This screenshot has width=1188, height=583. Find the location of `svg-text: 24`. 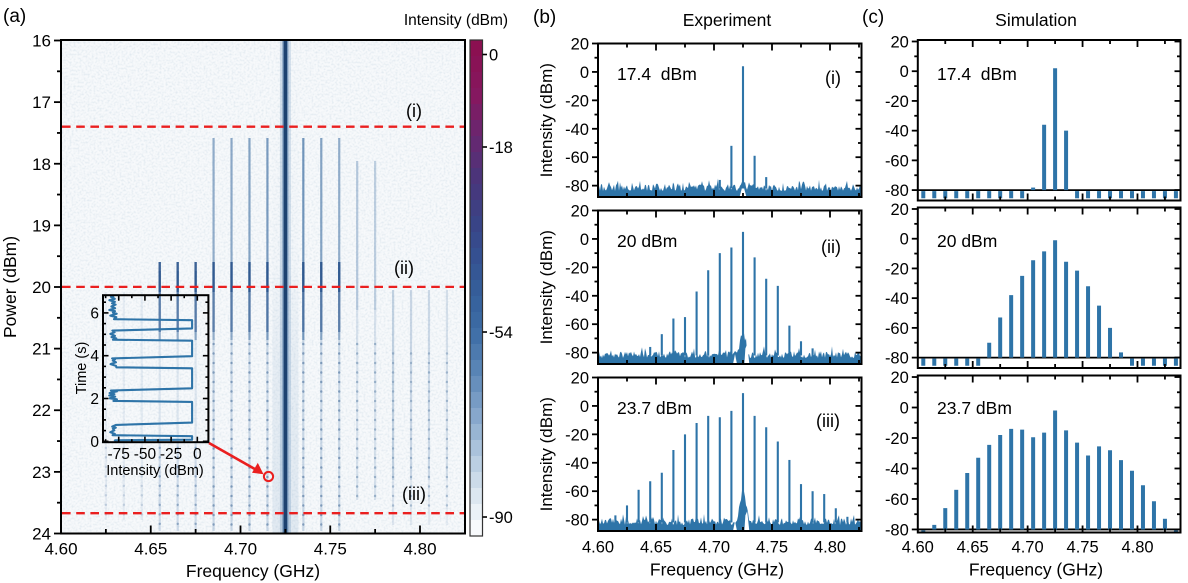

svg-text: 24 is located at coordinates (41, 534).